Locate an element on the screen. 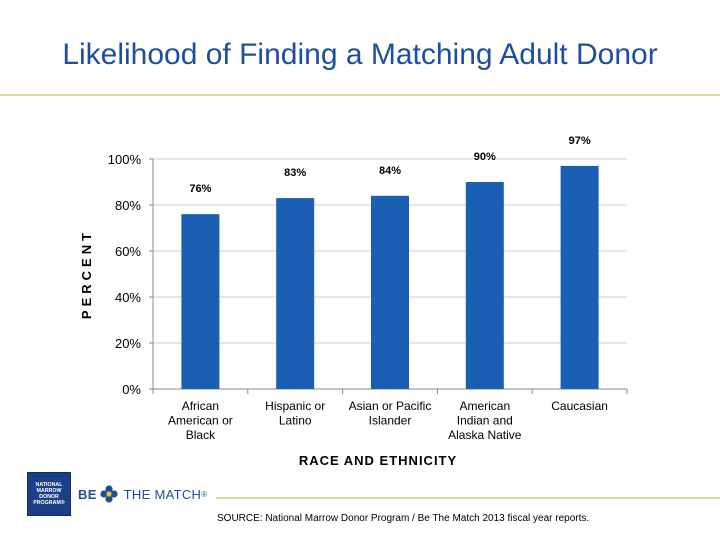  btm-cross-icon is located at coordinates (109, 494).